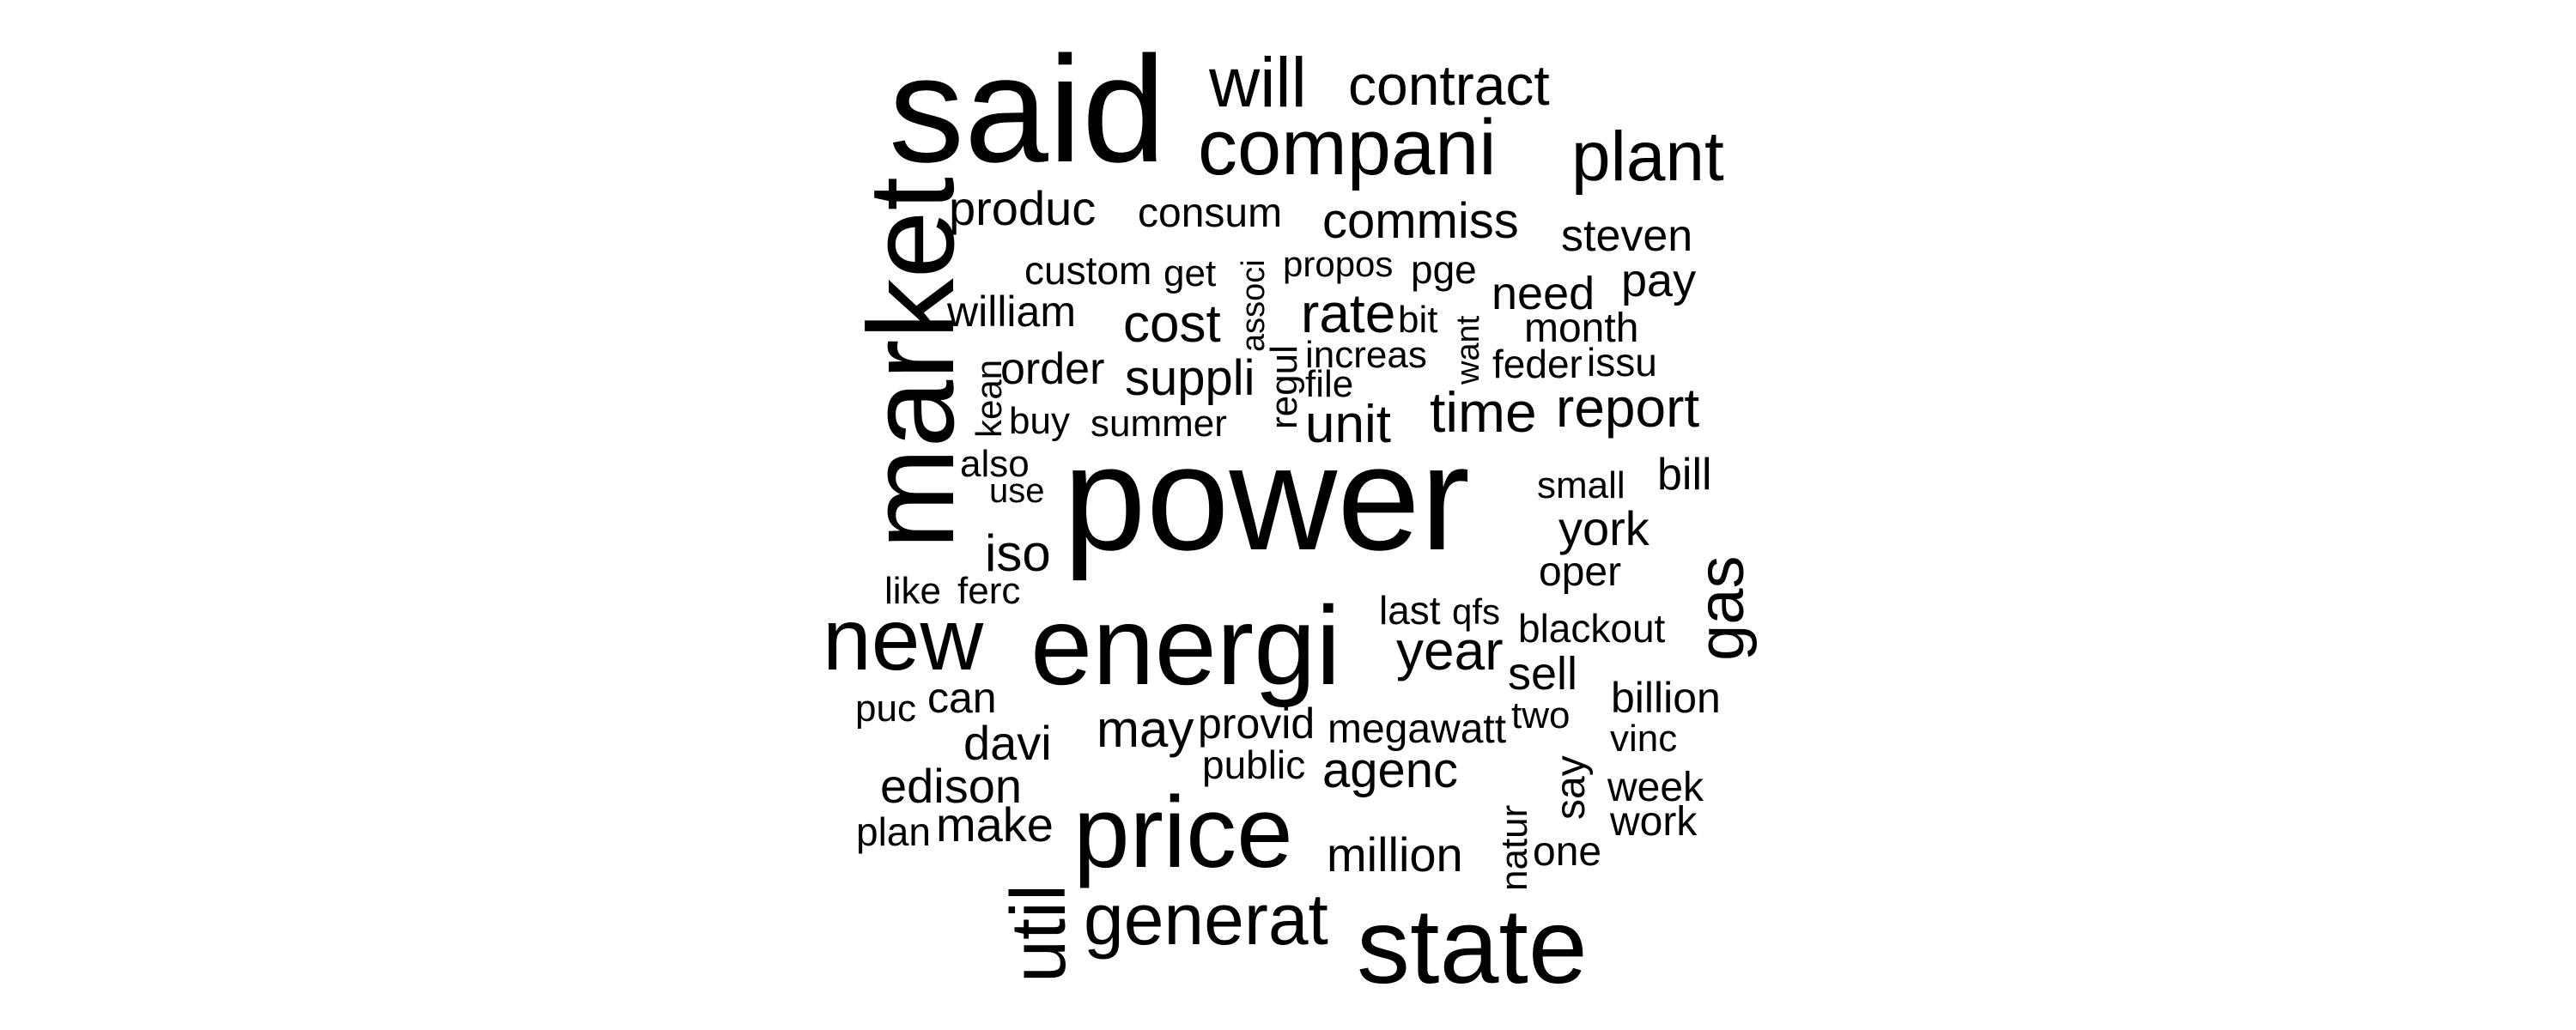  I want to click on word-will: will, so click(1257, 83).